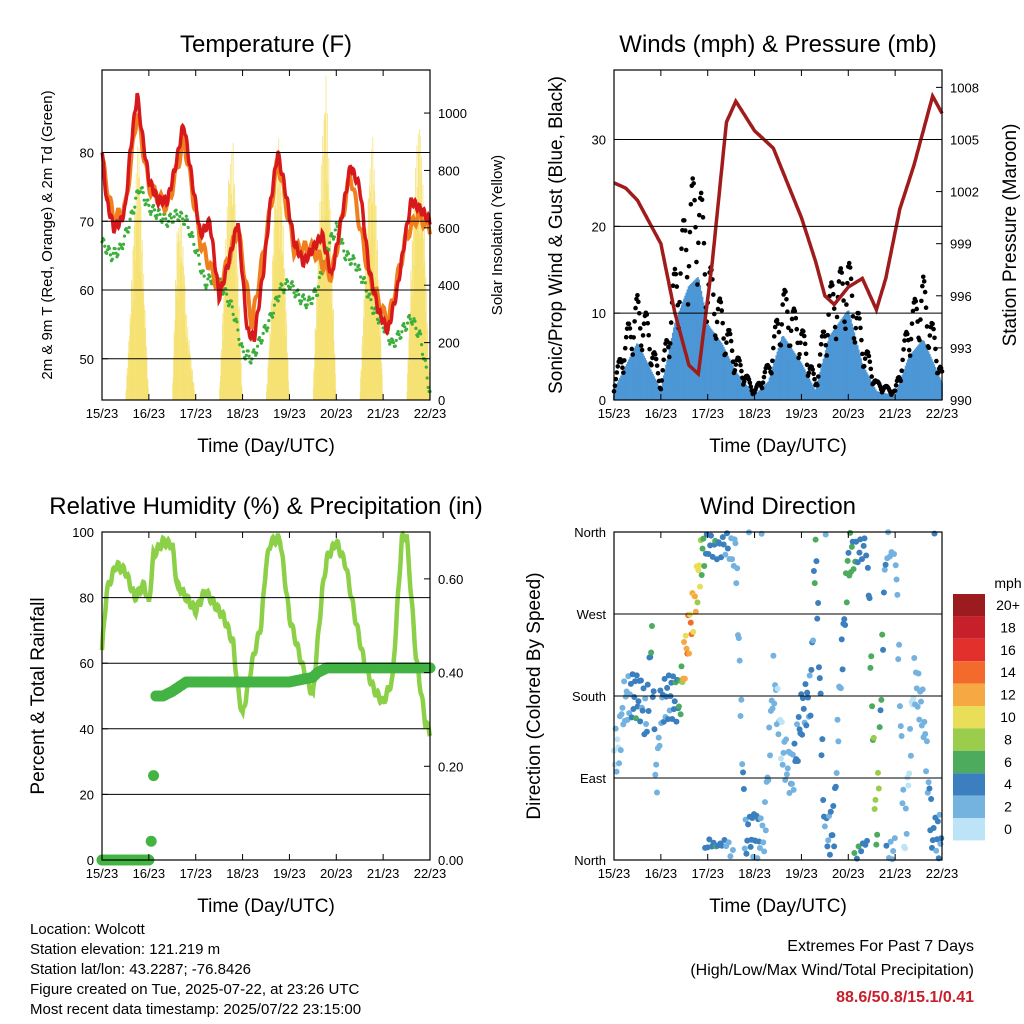 This screenshot has height=1024, width=1024. I want to click on y2-tick-label: 600, so click(449, 228).